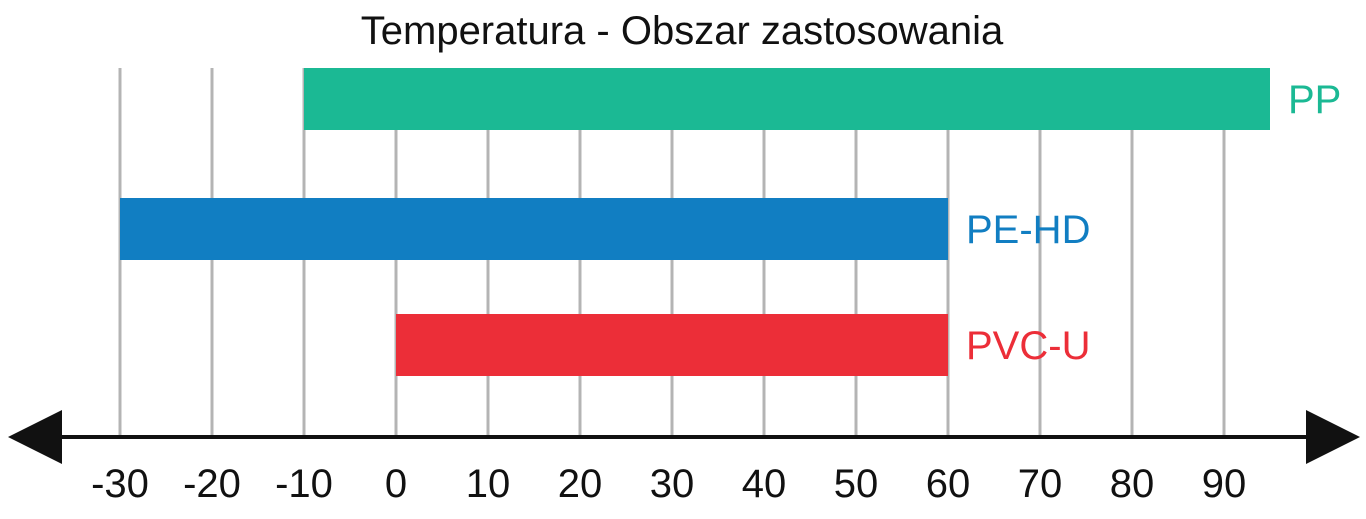 The height and width of the screenshot is (519, 1366). Describe the element at coordinates (684, 437) in the screenshot. I see `x-axis` at that location.